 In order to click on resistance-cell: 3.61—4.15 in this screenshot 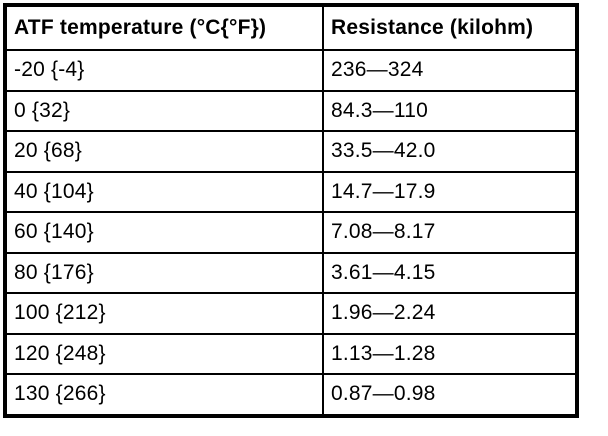, I will do `click(450, 272)`.